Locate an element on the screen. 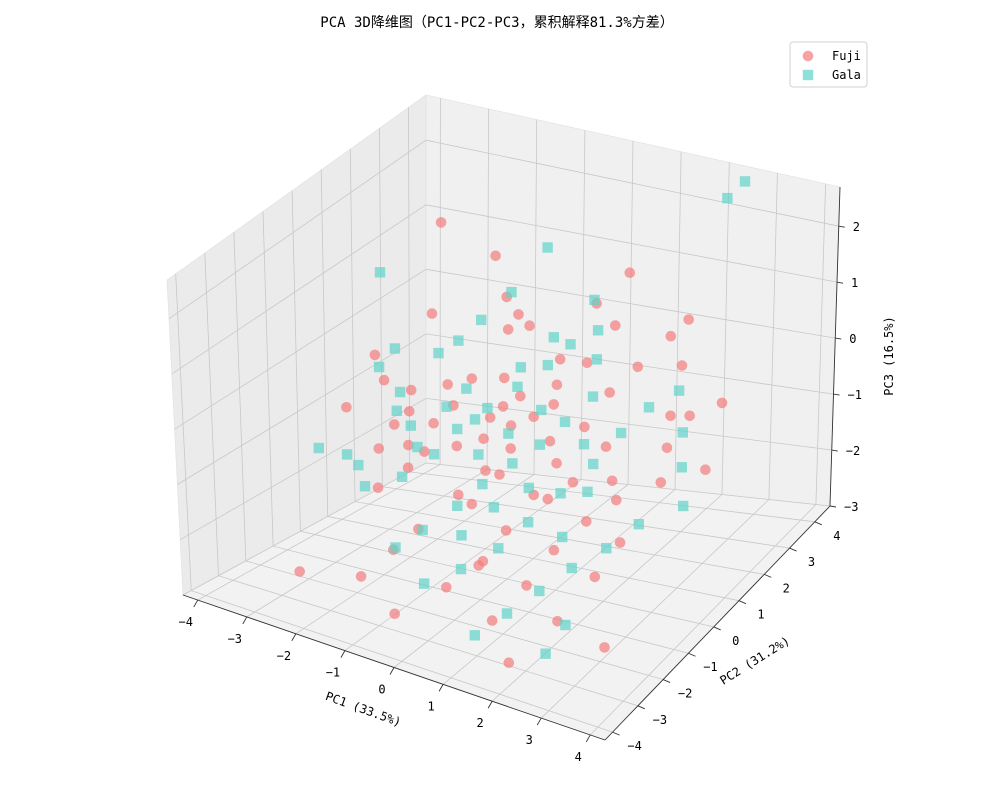 This screenshot has width=1000, height=800. x-tick-label: 4 is located at coordinates (578, 757).